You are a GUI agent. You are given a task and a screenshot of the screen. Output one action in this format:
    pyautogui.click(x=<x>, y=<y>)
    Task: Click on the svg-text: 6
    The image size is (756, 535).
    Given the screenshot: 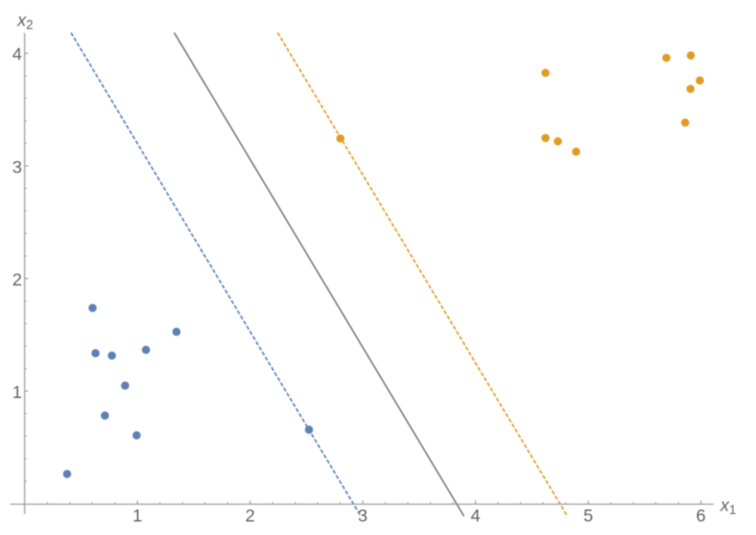 What is the action you would take?
    pyautogui.click(x=701, y=516)
    